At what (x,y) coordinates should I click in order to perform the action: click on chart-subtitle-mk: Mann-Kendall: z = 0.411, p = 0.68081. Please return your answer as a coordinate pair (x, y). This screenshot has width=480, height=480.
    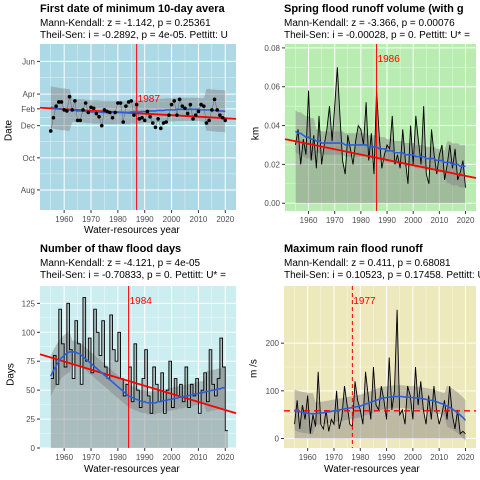
    Looking at the image, I should click on (367, 263).